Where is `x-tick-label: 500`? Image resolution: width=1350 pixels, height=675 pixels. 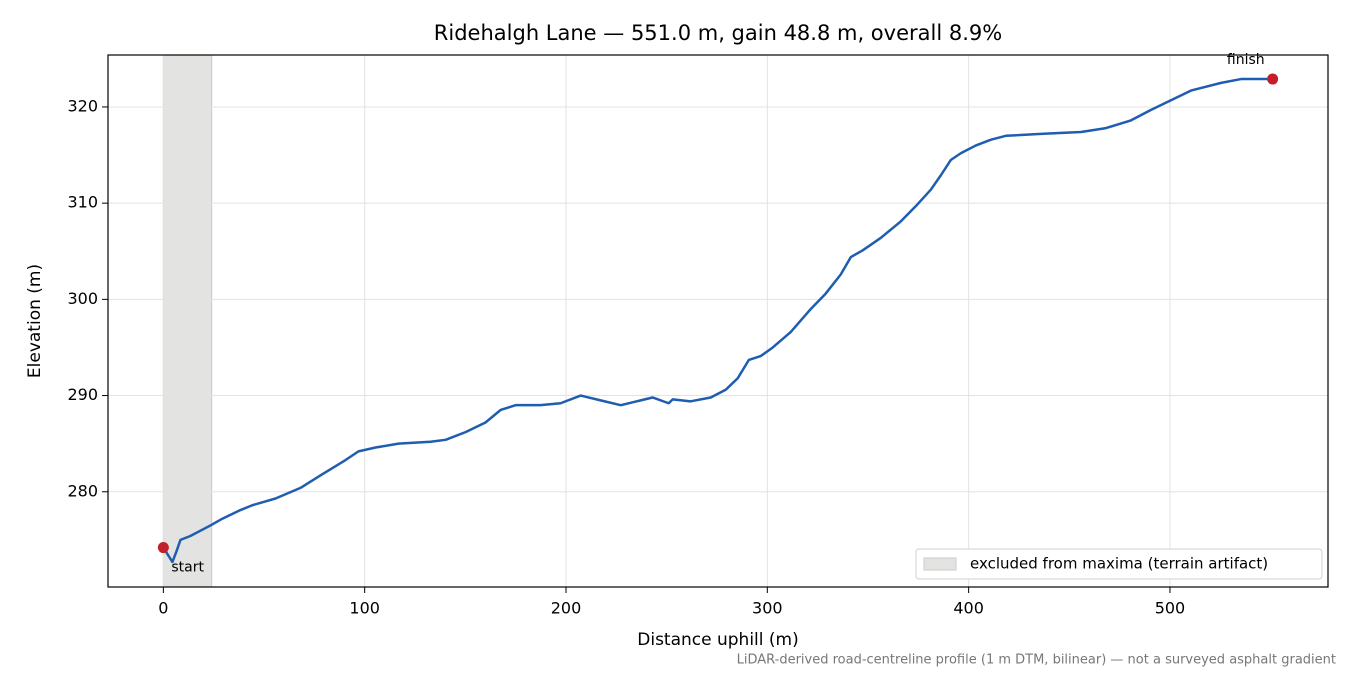 x-tick-label: 500 is located at coordinates (1170, 608).